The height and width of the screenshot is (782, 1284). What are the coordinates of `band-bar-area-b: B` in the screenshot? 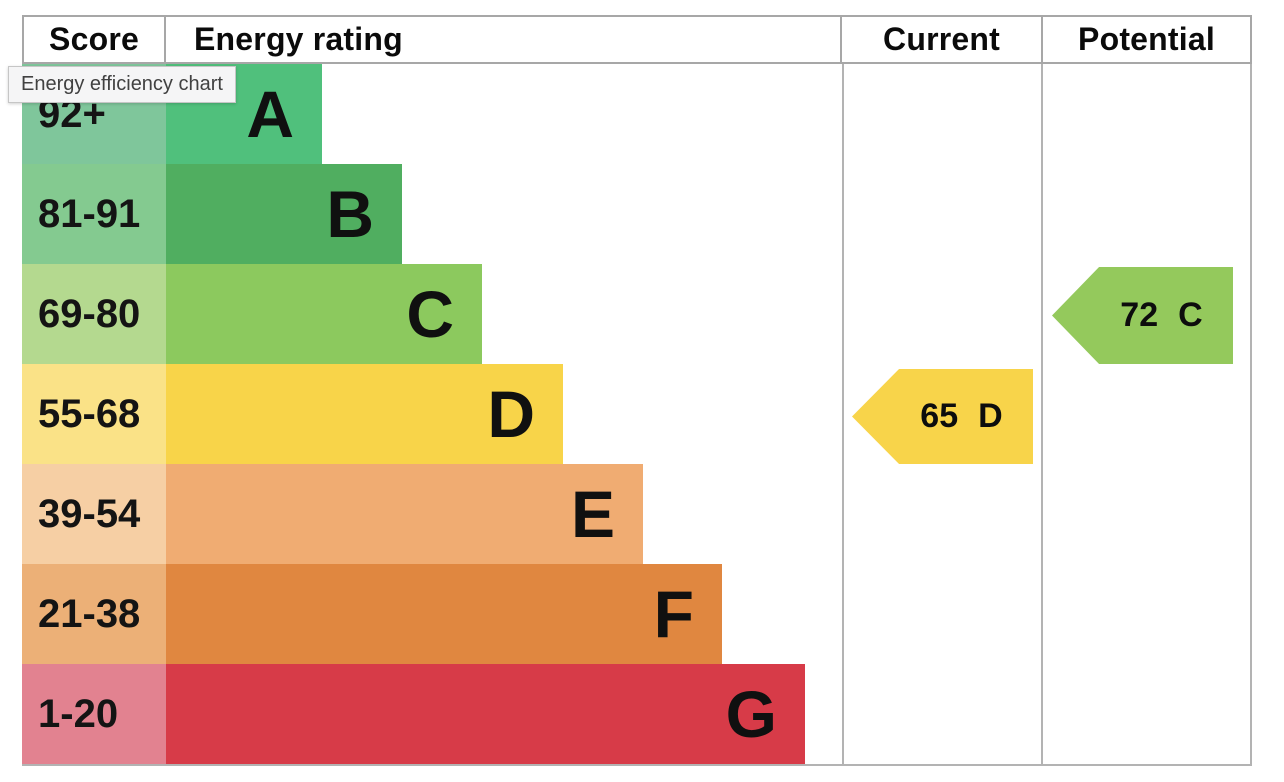 It's located at (504, 214).